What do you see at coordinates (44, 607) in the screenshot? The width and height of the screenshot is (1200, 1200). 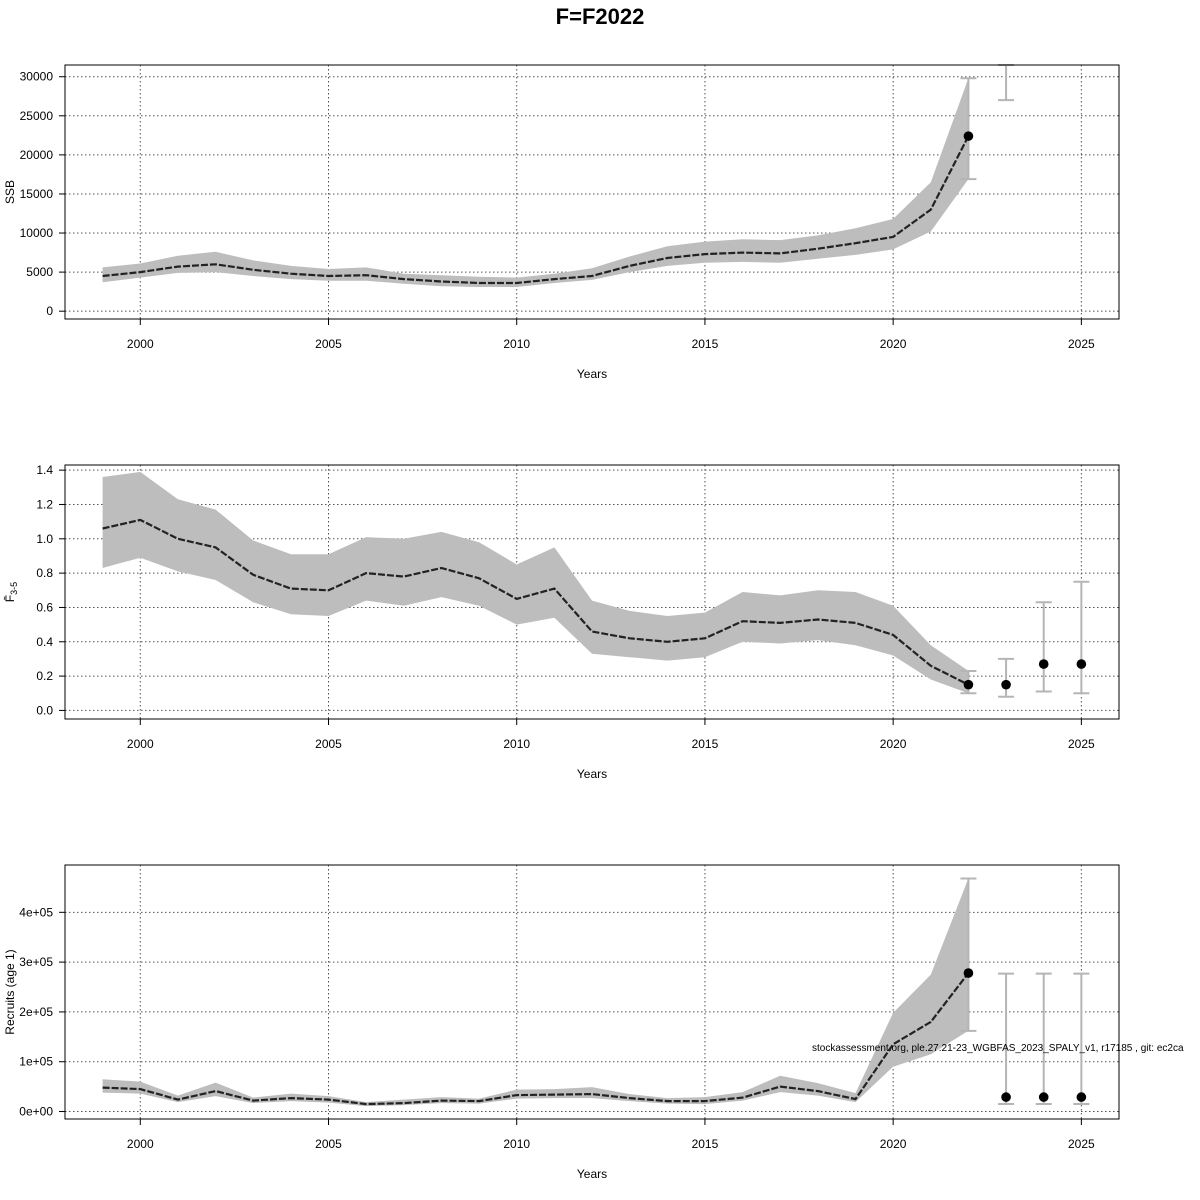 I see `y-tick-label: 0.6` at bounding box center [44, 607].